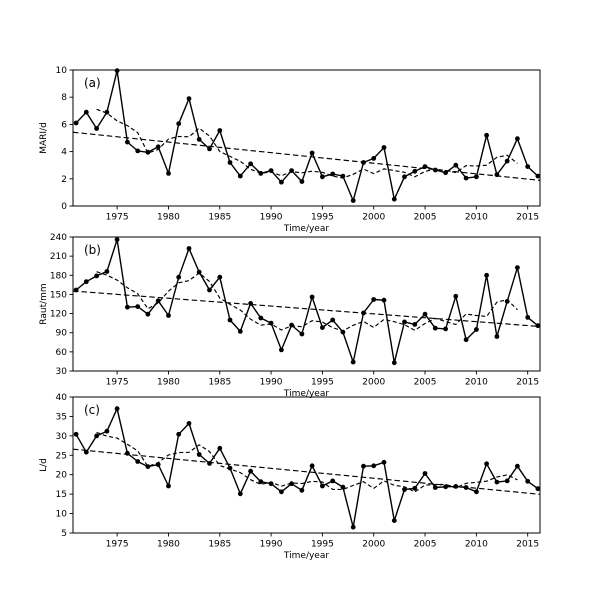 This screenshot has width=600, height=600. What do you see at coordinates (64, 98) in the screenshot?
I see `y-tick-label: 8` at bounding box center [64, 98].